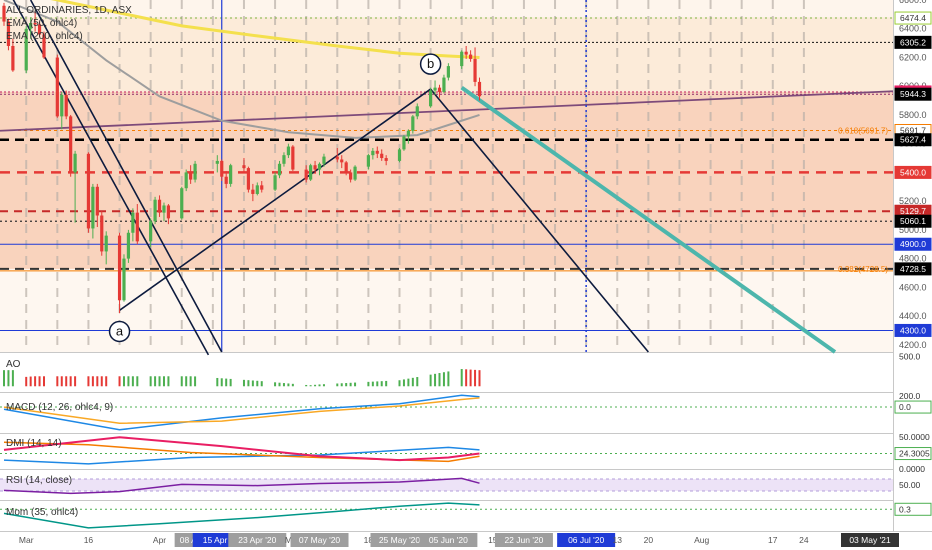 The width and height of the screenshot is (932, 550). What do you see at coordinates (241, 69) in the screenshot?
I see `ema50-line` at bounding box center [241, 69].